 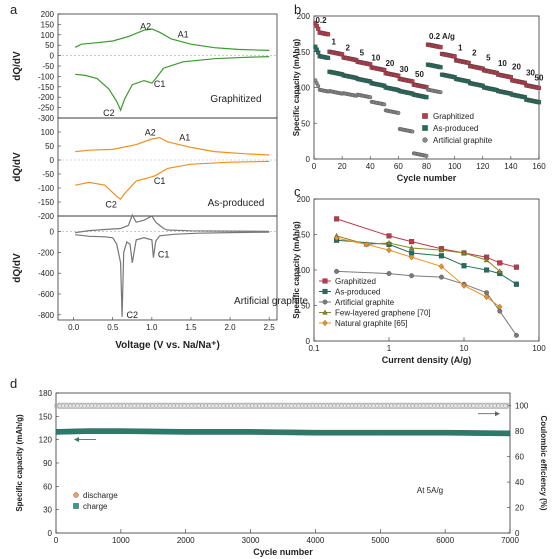 What do you see at coordinates (539, 166) in the screenshot?
I see `x-tick-label: 160` at bounding box center [539, 166].